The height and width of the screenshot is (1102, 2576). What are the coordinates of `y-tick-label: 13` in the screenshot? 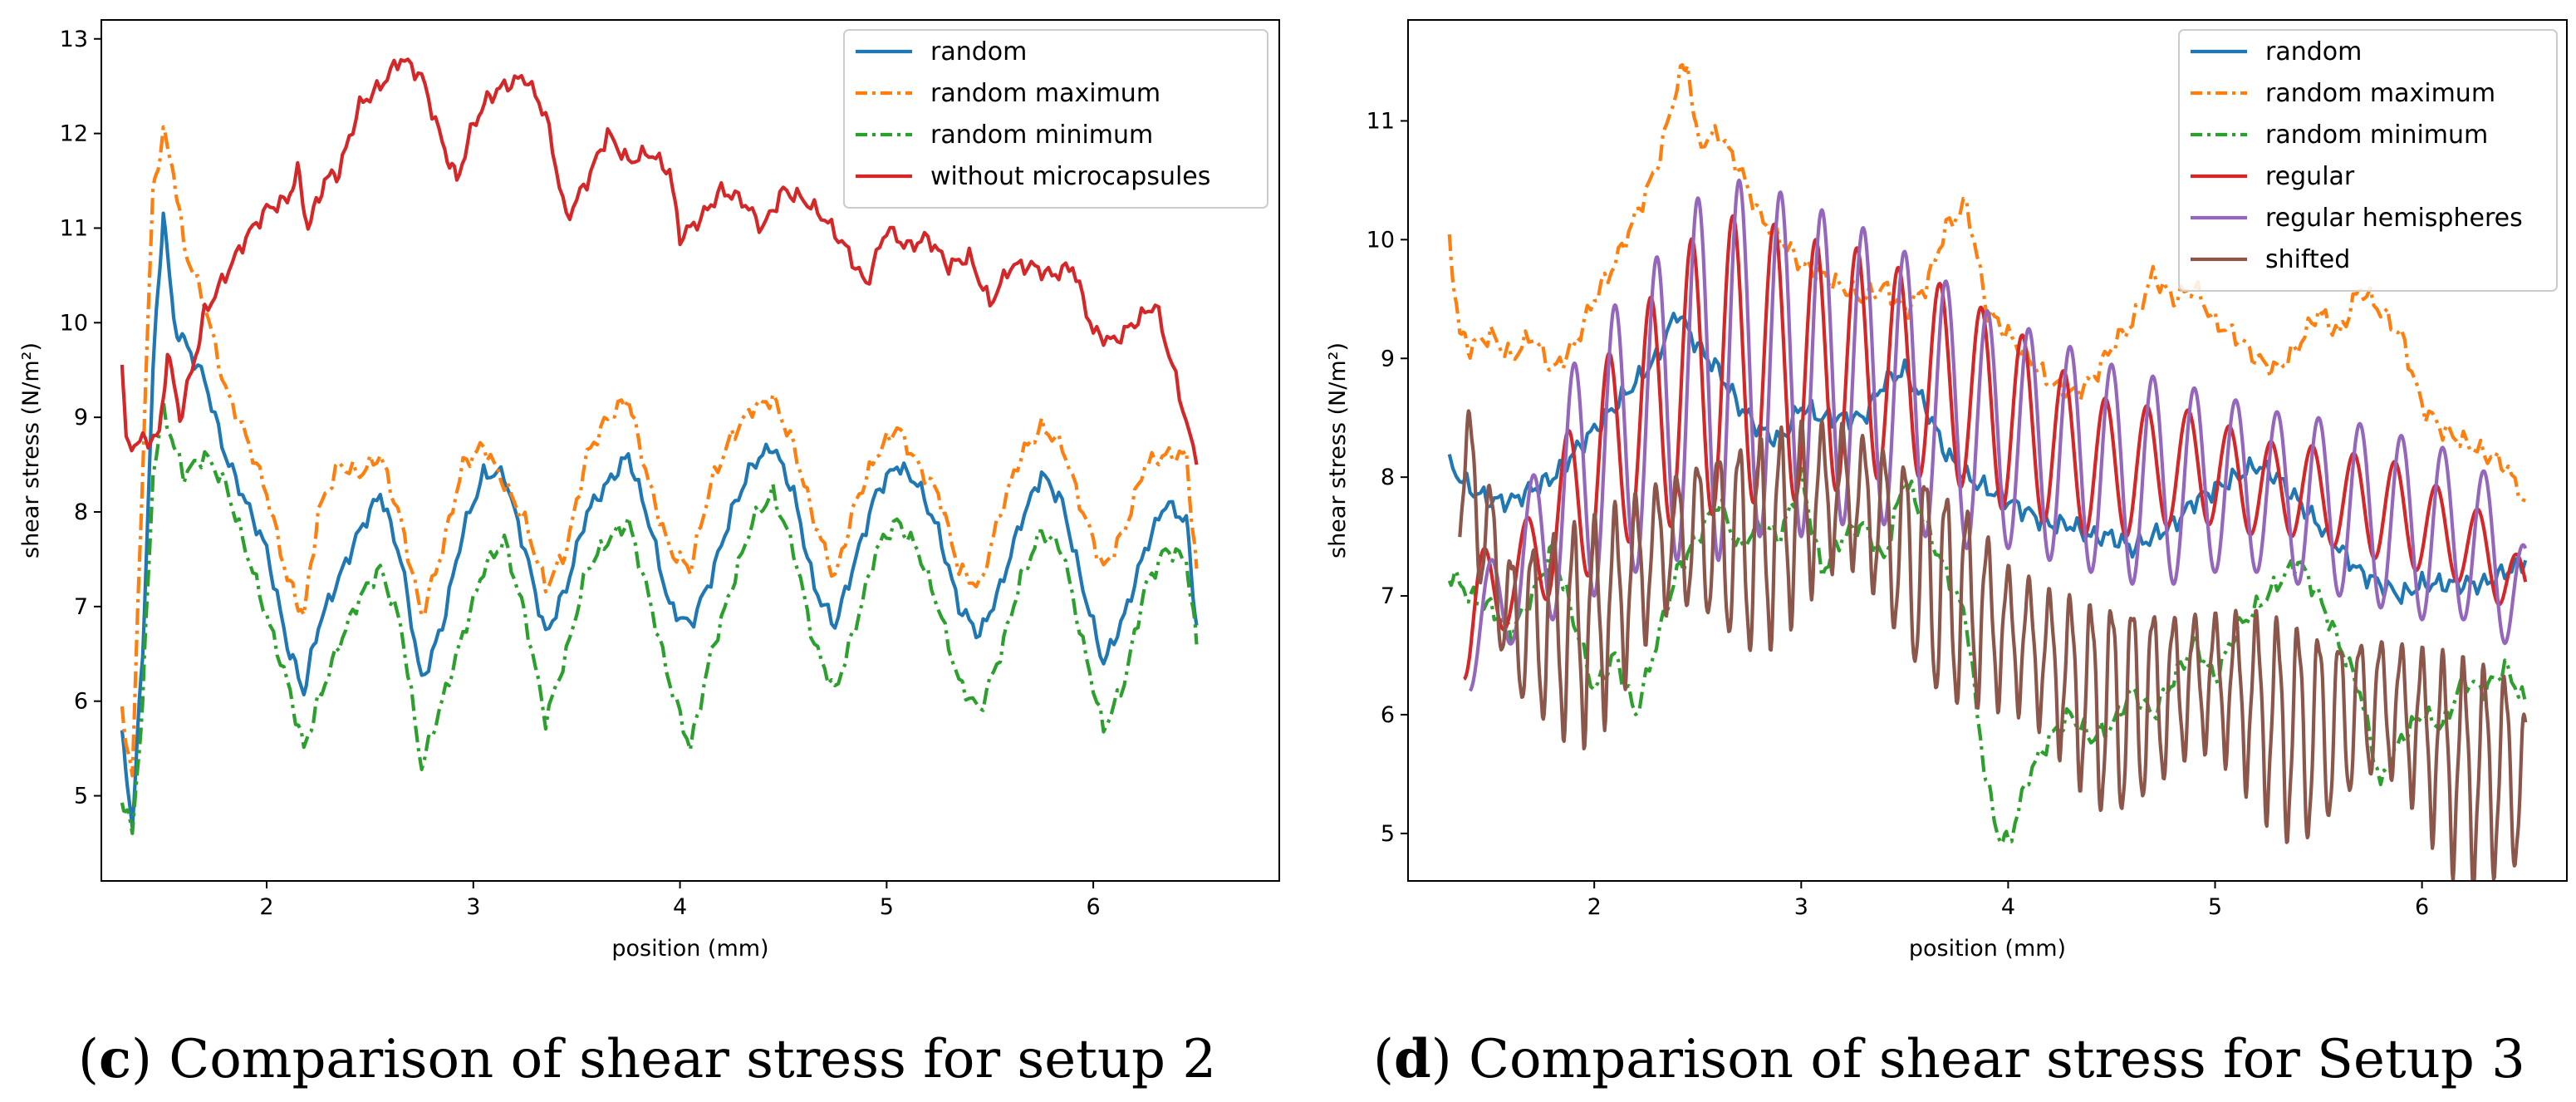 It's located at (74, 39).